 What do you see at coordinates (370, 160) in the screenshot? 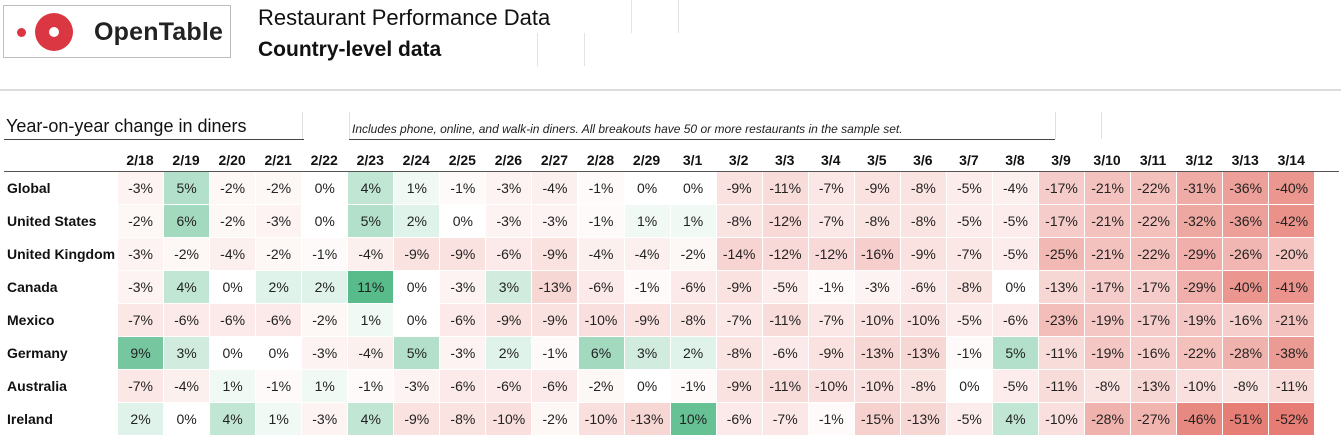
I see `column-header: 2/23` at bounding box center [370, 160].